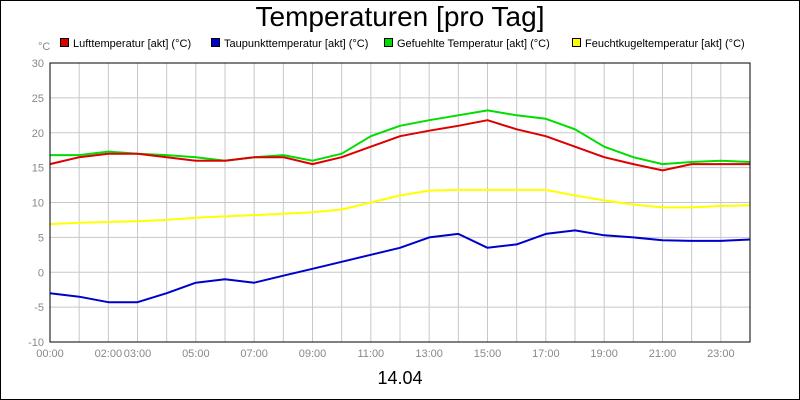  I want to click on x-tick-label: 09:00, so click(313, 354).